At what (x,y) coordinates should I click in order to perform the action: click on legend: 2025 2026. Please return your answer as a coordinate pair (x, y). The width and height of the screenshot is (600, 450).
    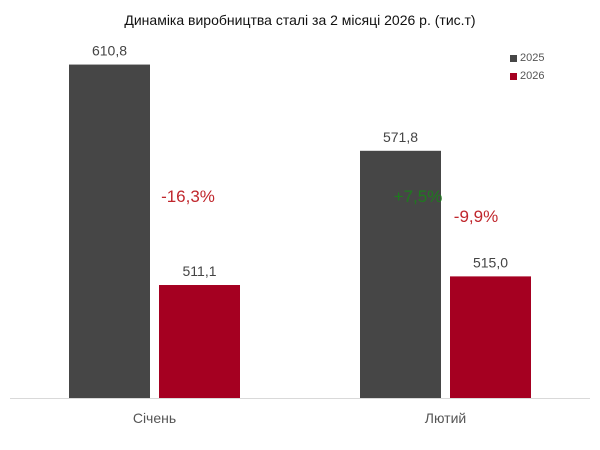
    Looking at the image, I should click on (527, 67).